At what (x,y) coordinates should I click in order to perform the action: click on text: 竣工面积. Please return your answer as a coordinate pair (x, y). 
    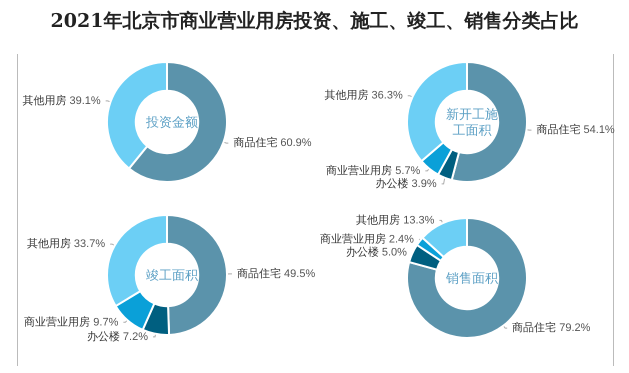
    Looking at the image, I should click on (172, 275).